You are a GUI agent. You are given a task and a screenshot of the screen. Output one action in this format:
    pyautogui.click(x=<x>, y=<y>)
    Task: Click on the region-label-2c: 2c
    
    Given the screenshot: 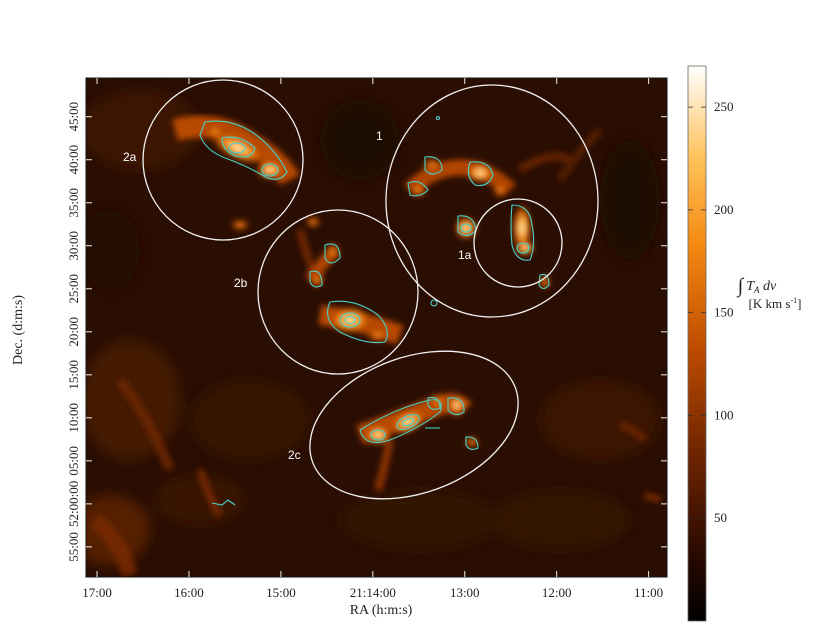 What is the action you would take?
    pyautogui.click(x=294, y=455)
    